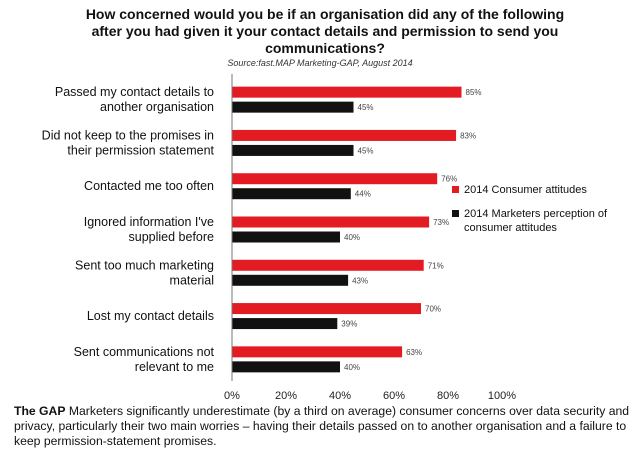 The image size is (640, 458). Describe the element at coordinates (149, 186) in the screenshot. I see `category-label: Contacted me too often` at that location.